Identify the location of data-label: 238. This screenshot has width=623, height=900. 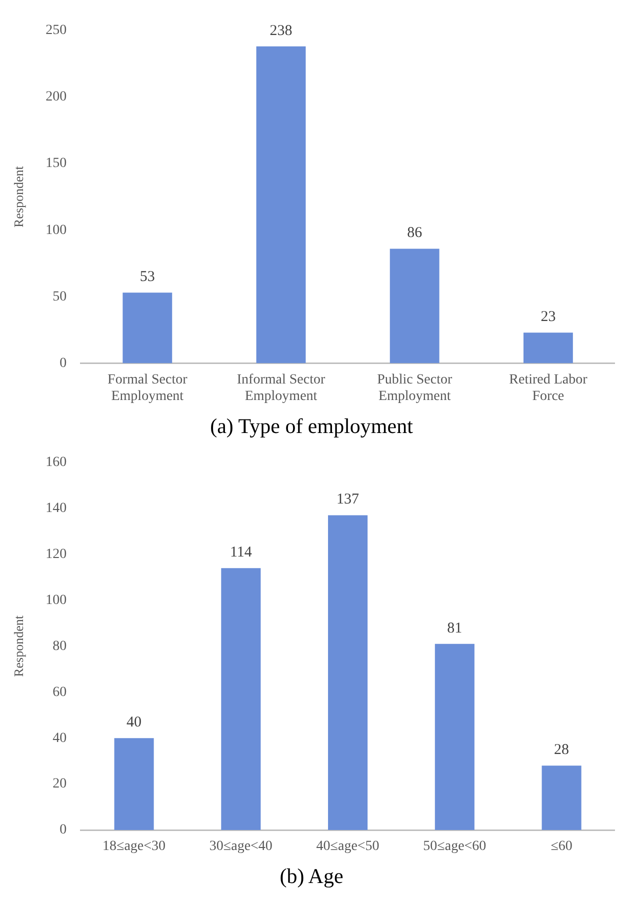
(281, 30).